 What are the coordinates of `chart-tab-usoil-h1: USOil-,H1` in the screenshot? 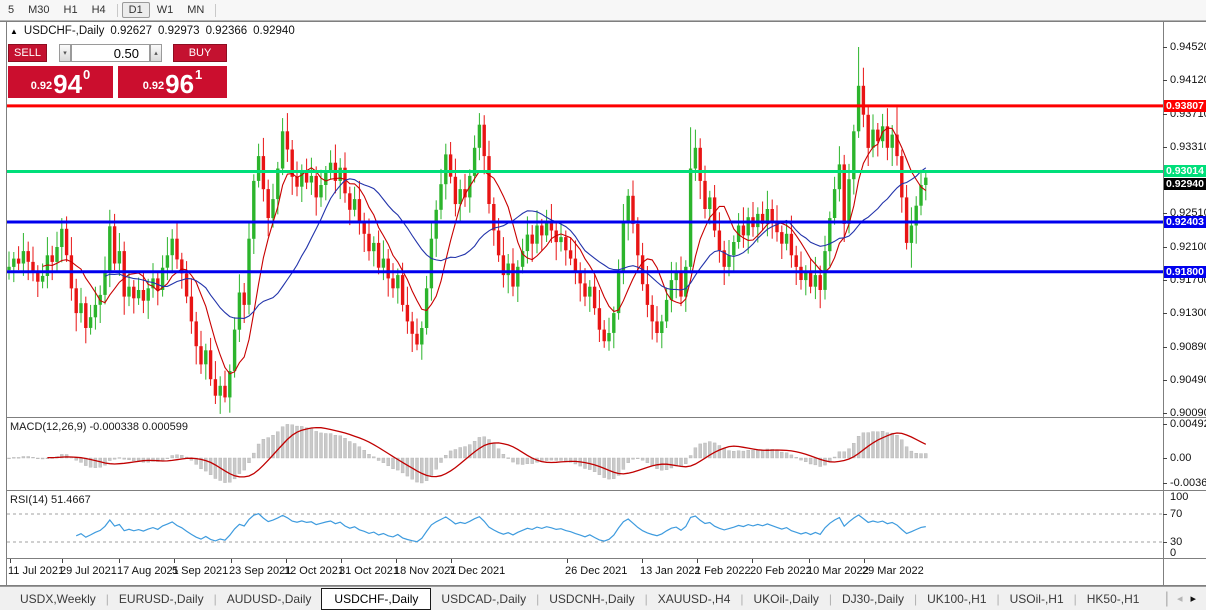 It's located at (1036, 598).